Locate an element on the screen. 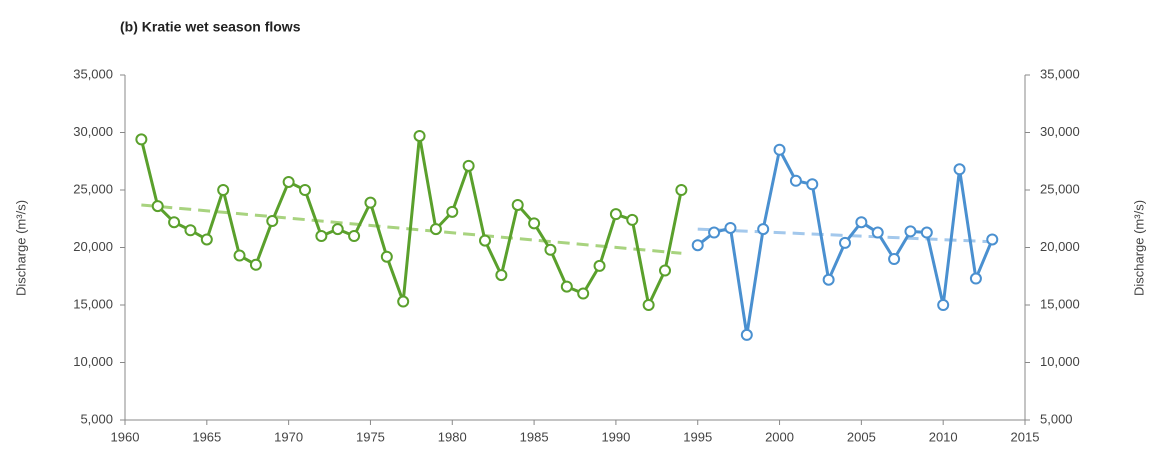 This screenshot has height=463, width=1156. y2-tick-label: 5,000 is located at coordinates (1056, 418).